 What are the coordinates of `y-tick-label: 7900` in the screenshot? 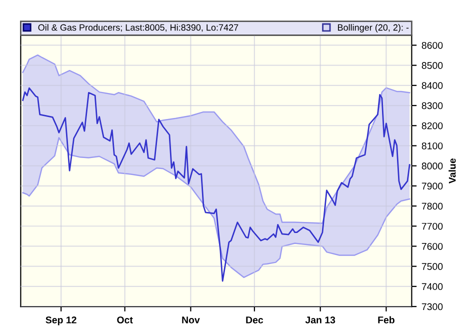 It's located at (432, 186).